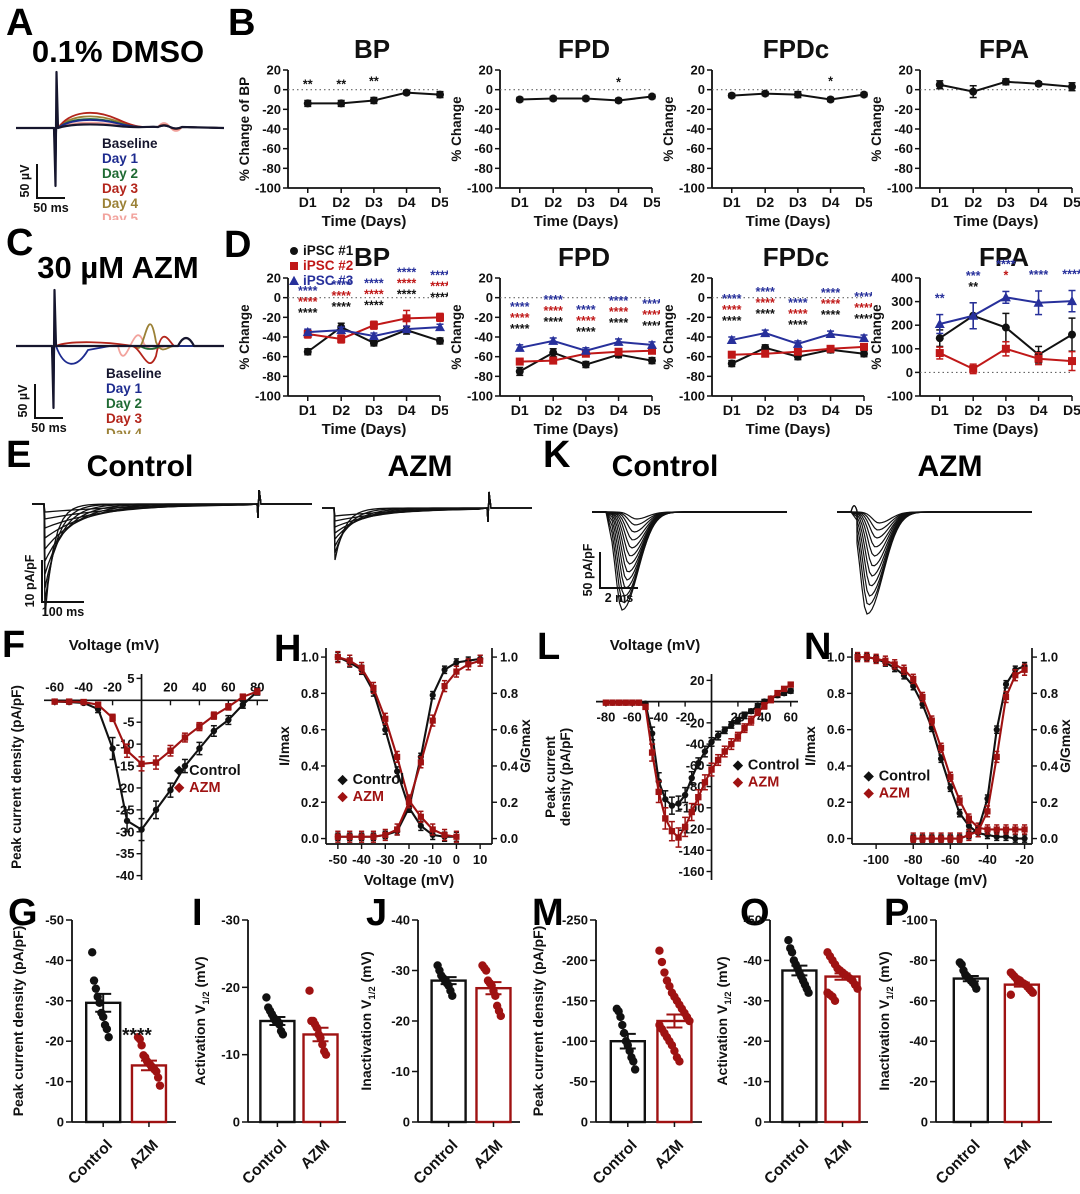 Image resolution: width=1080 pixels, height=1194 pixels. What do you see at coordinates (752, 1081) in the screenshot?
I see `svg-text: -10` at bounding box center [752, 1081].